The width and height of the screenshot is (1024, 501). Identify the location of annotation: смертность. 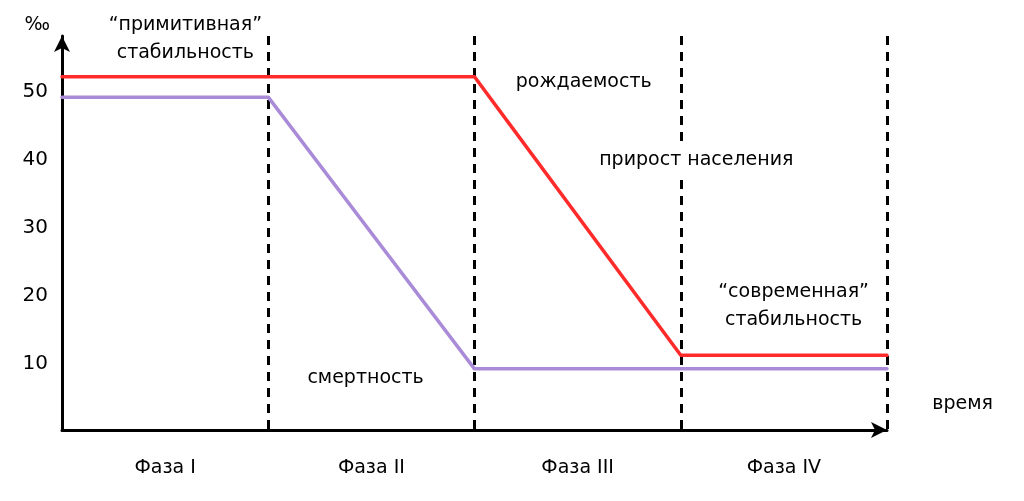
(365, 375).